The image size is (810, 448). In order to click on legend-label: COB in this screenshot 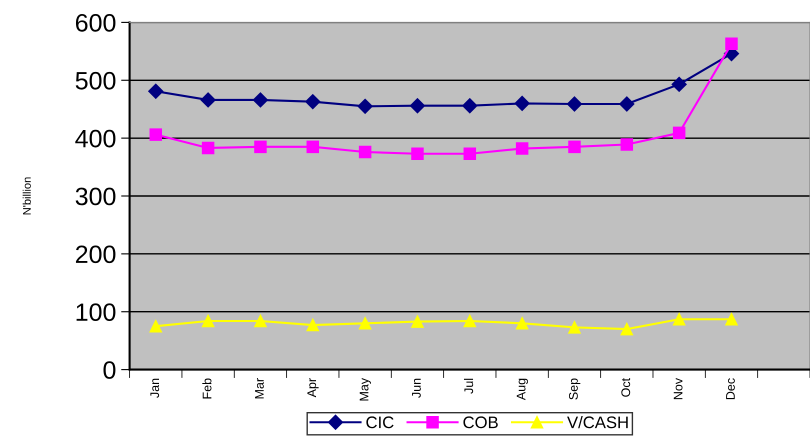, I will do `click(480, 422)`.